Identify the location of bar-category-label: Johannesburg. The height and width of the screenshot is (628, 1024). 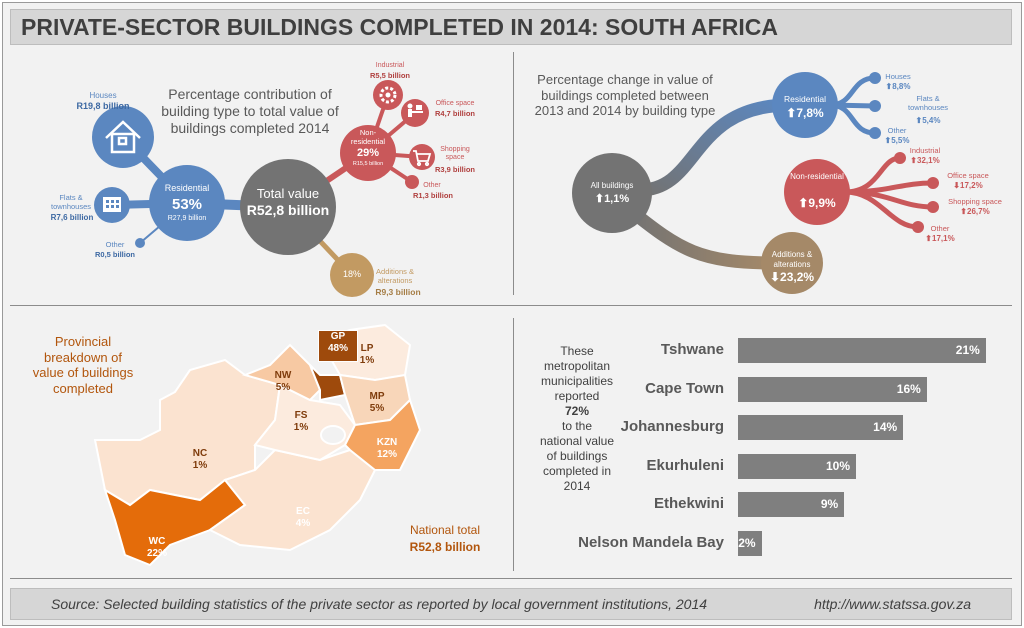
(672, 427).